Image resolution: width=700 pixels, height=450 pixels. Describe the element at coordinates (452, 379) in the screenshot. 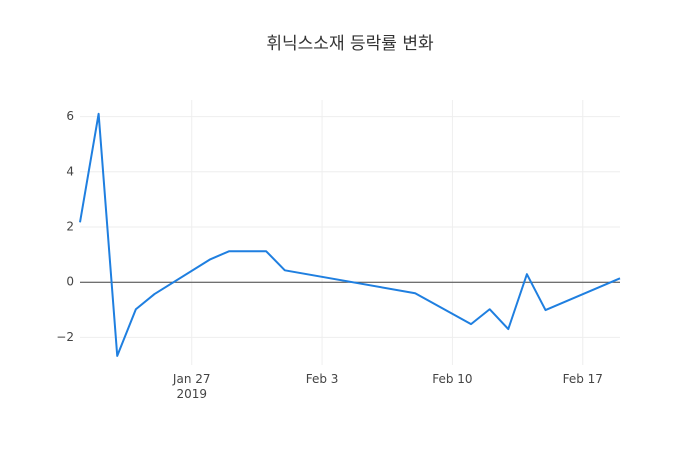

I see `x-tick-label: Feb 10` at that location.